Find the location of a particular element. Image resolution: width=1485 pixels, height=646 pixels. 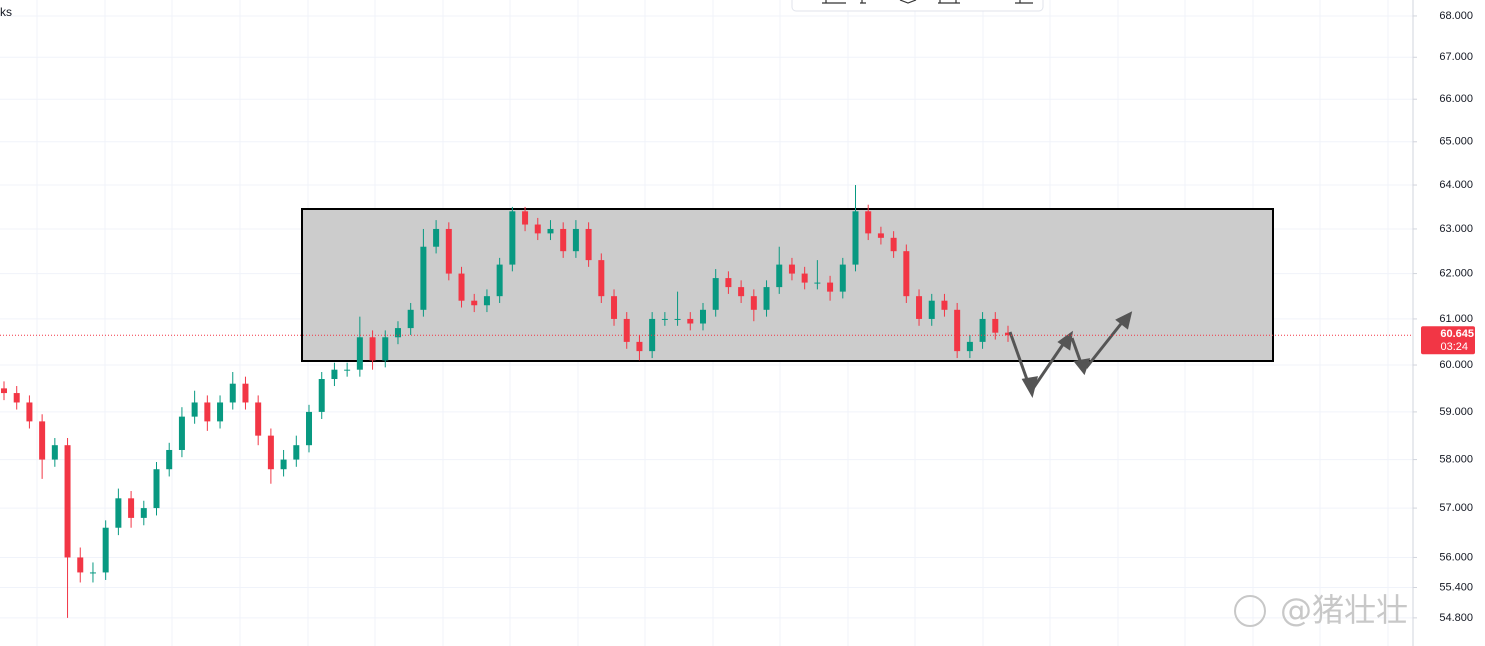

y-tick-label: 60.000 is located at coordinates (1456, 365).